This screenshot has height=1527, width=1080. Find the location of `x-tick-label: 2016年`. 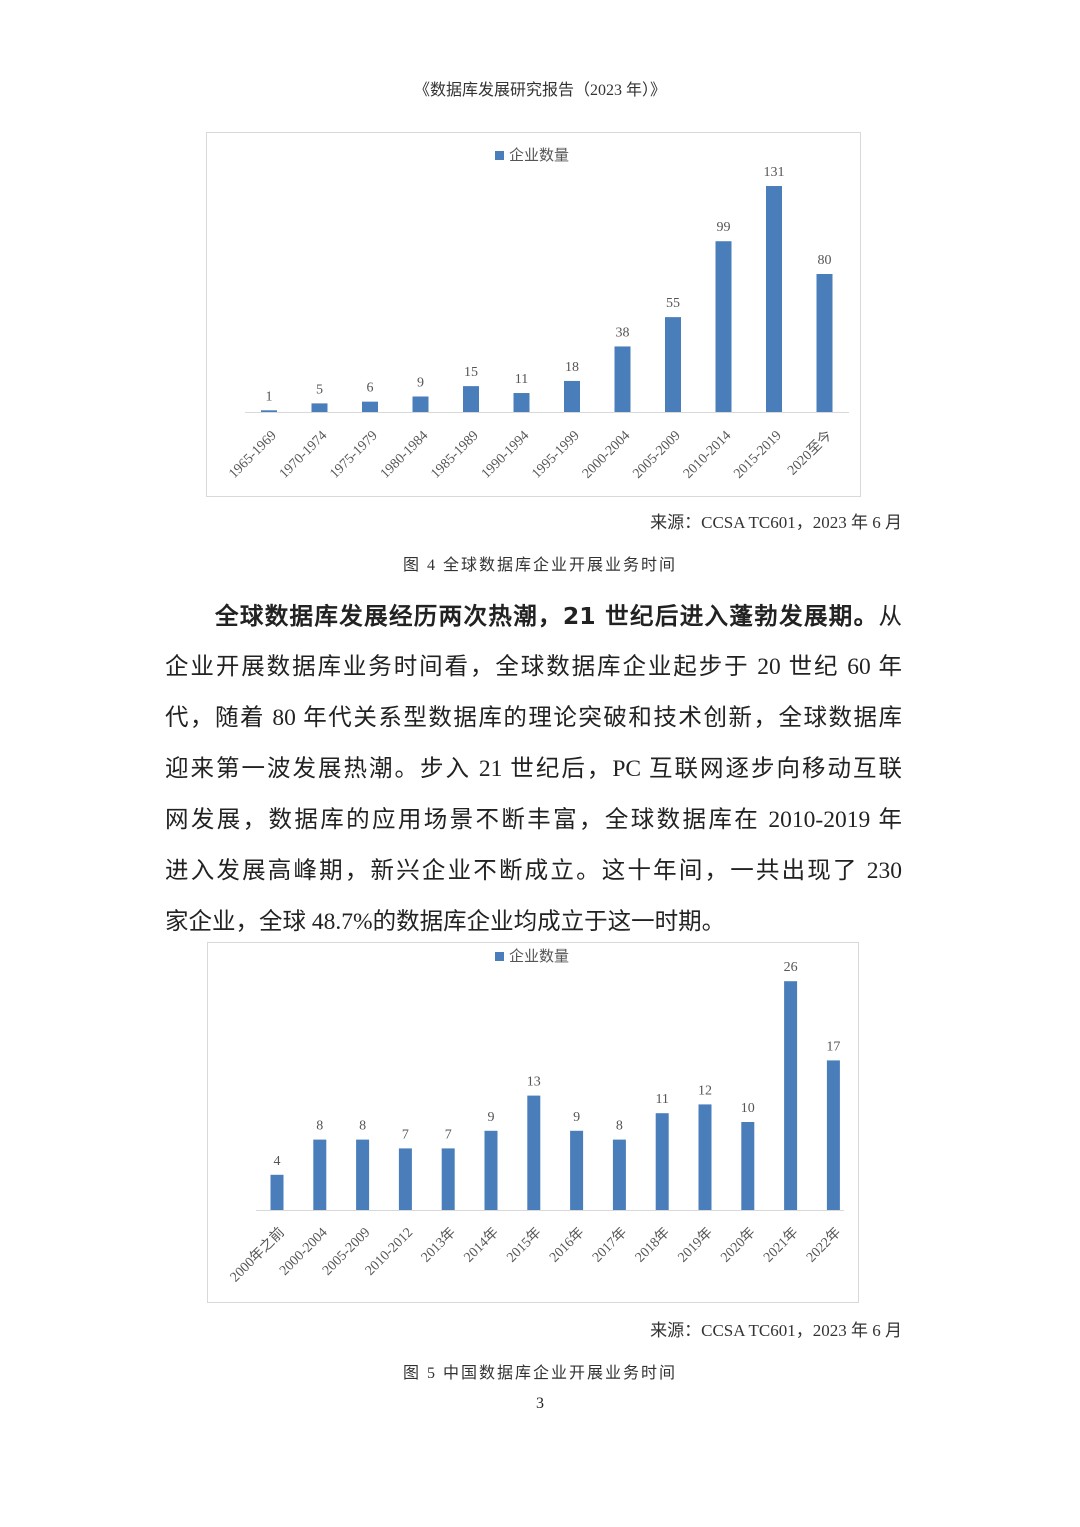

x-tick-label: 2016年 is located at coordinates (566, 1245).